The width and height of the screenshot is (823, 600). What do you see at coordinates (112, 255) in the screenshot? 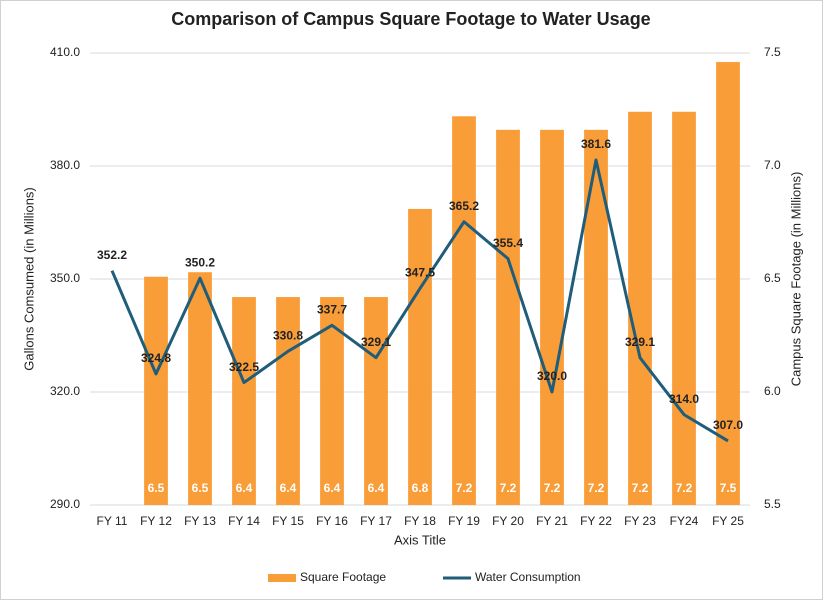
I see `line-value-label: 352.2` at bounding box center [112, 255].